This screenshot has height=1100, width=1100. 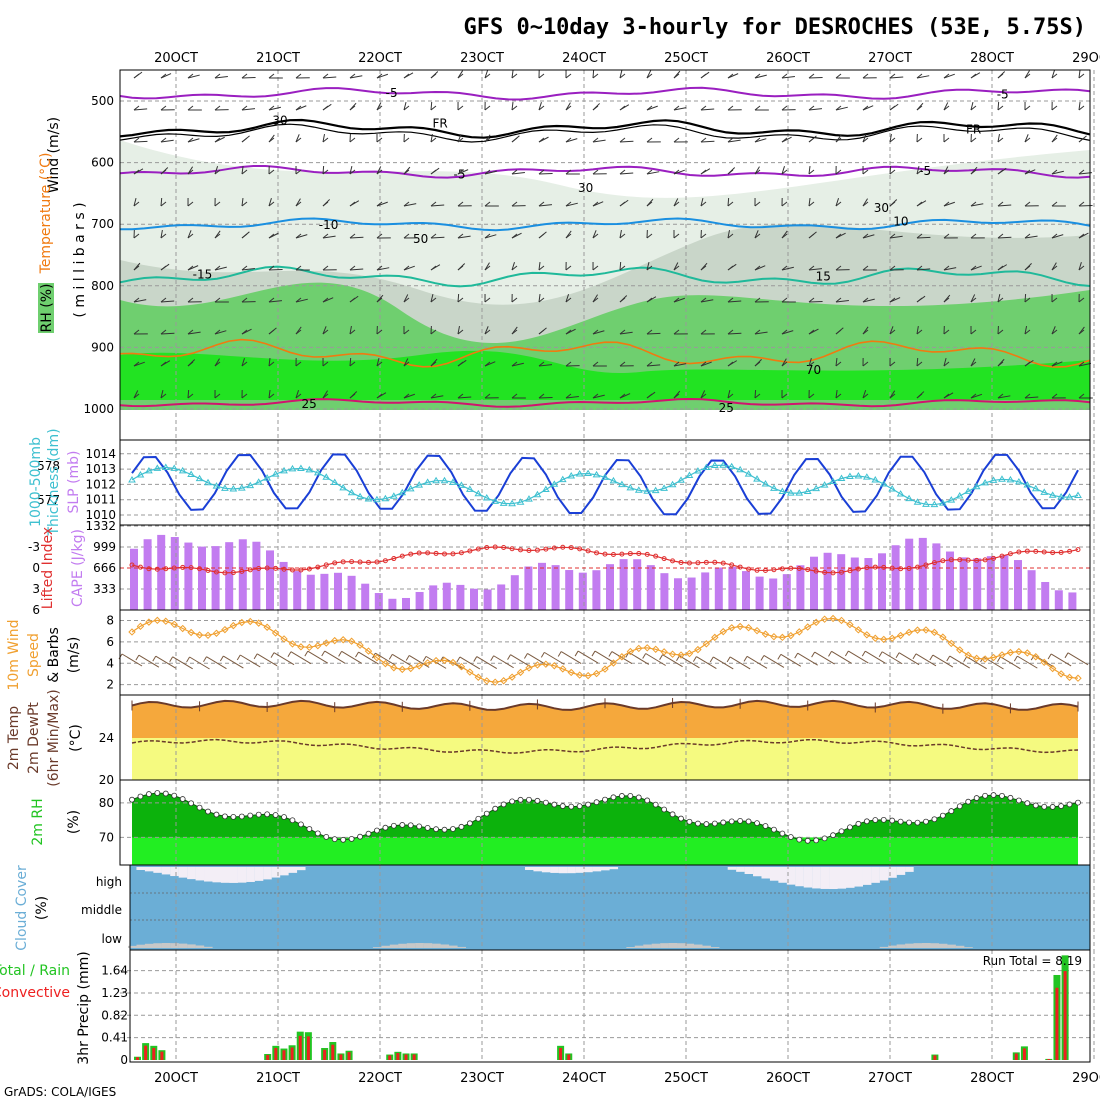 What do you see at coordinates (100, 469) in the screenshot?
I see `slp-tick: 1013` at bounding box center [100, 469].